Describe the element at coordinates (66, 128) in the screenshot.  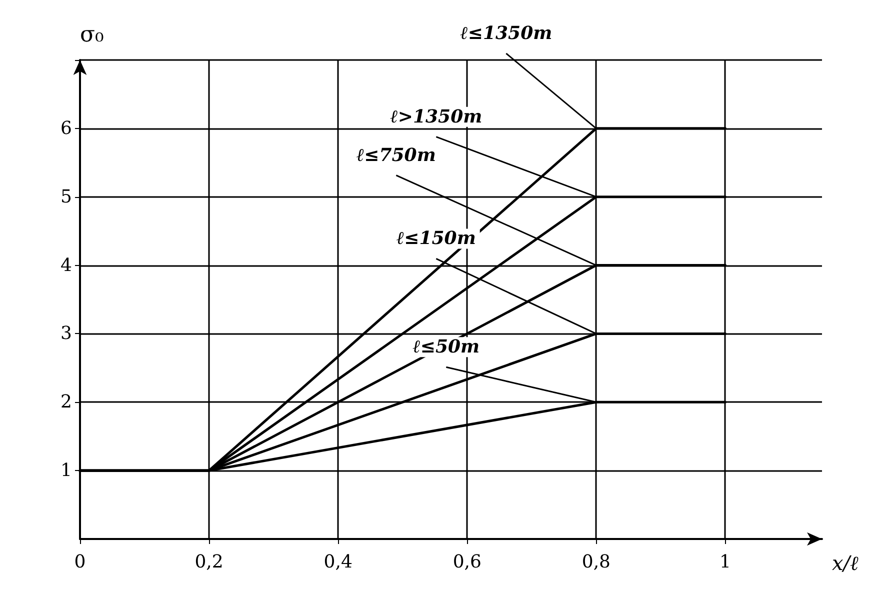
I see `y-tick-label: 6` at that location.